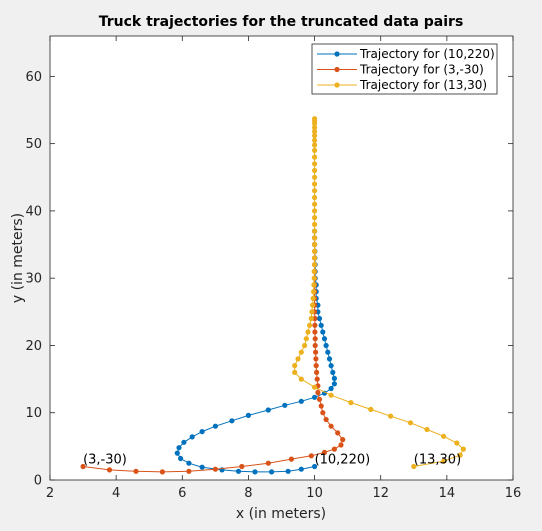 The image size is (542, 531). What do you see at coordinates (272, 460) in the screenshot?
I see `annotation-layer: (3,-30) (10,220) (13,30)` at bounding box center [272, 460].